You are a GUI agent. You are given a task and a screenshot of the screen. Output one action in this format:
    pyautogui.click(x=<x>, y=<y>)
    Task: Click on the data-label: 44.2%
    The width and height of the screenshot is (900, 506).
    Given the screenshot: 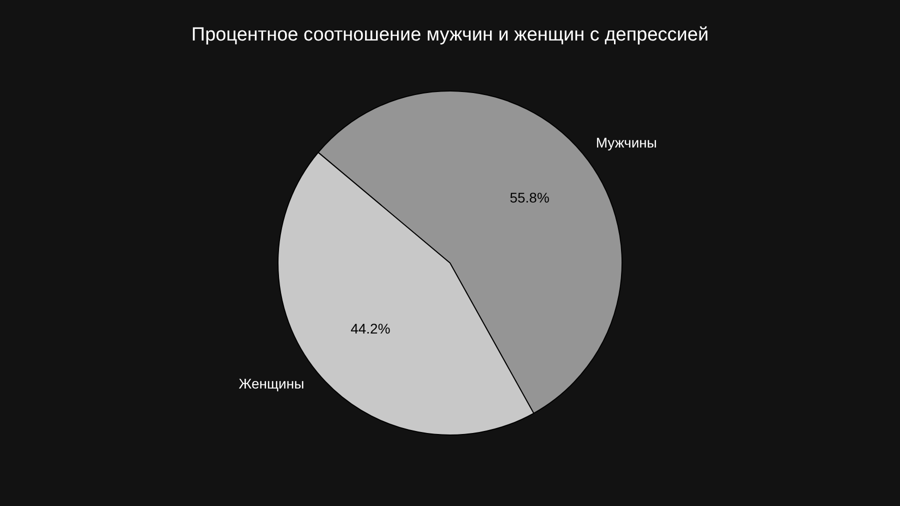 What is the action you would take?
    pyautogui.click(x=370, y=328)
    